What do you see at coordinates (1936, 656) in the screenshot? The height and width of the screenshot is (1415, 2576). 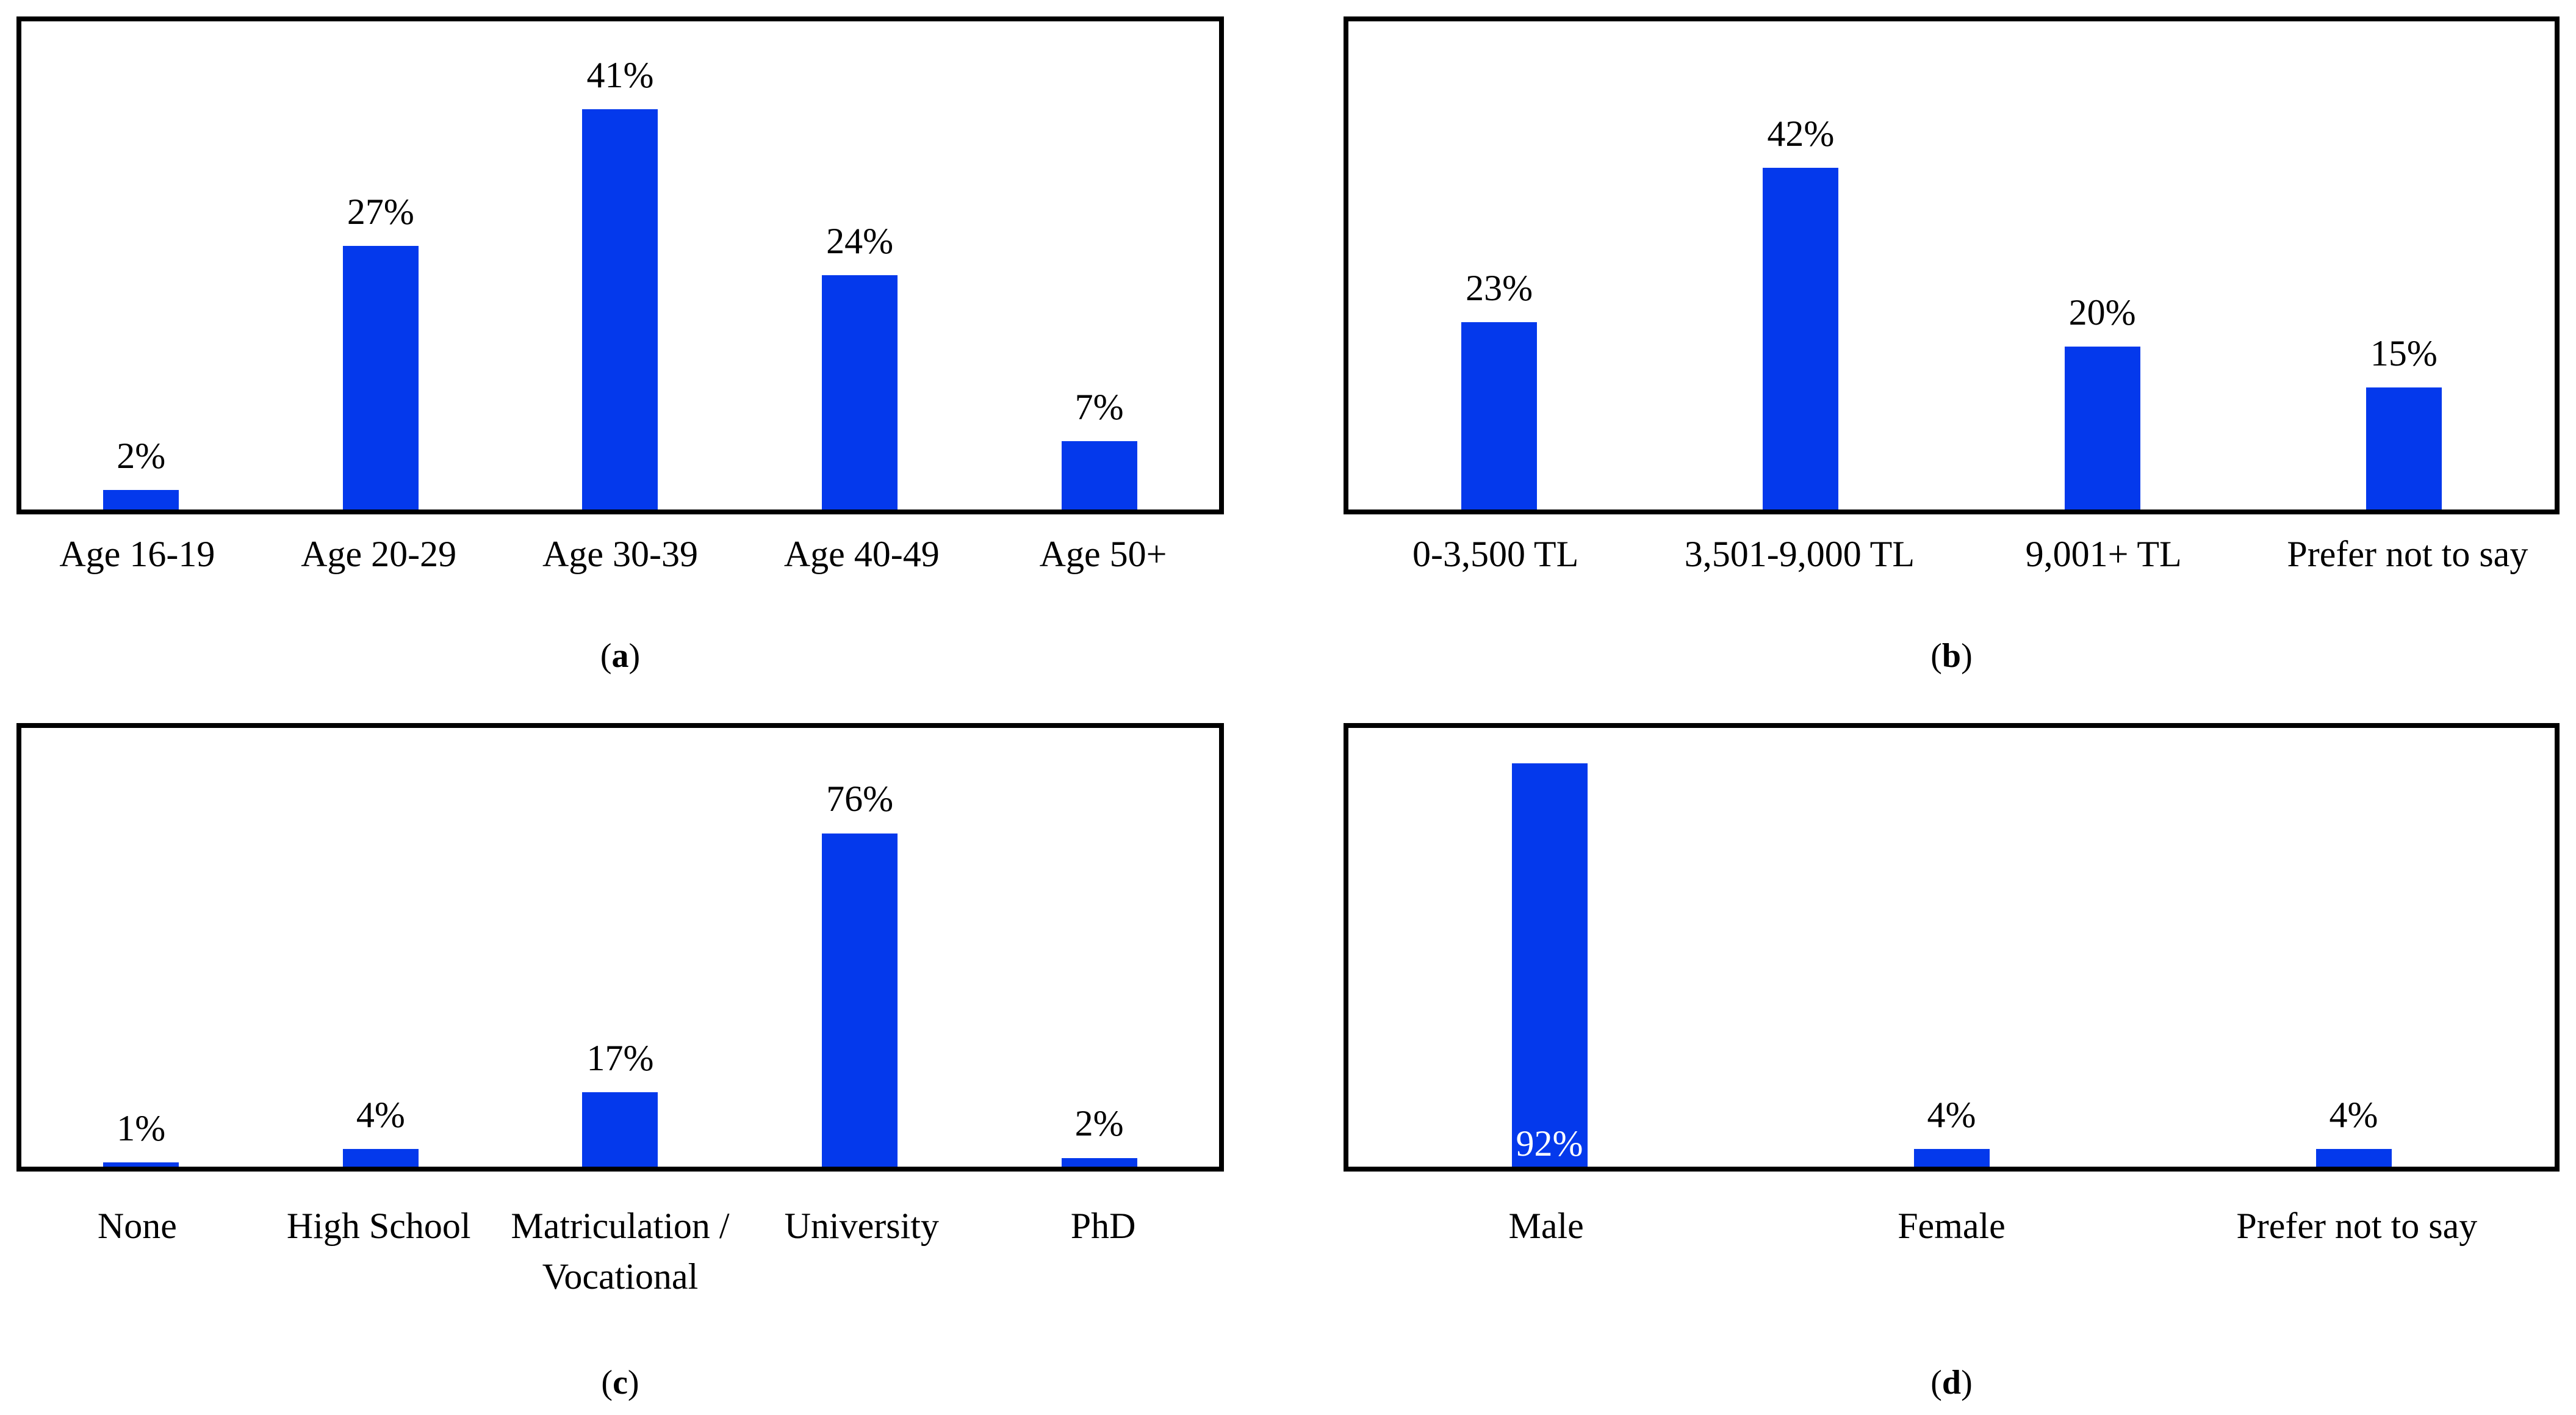 I see `chart-b-caption-open: (` at bounding box center [1936, 656].